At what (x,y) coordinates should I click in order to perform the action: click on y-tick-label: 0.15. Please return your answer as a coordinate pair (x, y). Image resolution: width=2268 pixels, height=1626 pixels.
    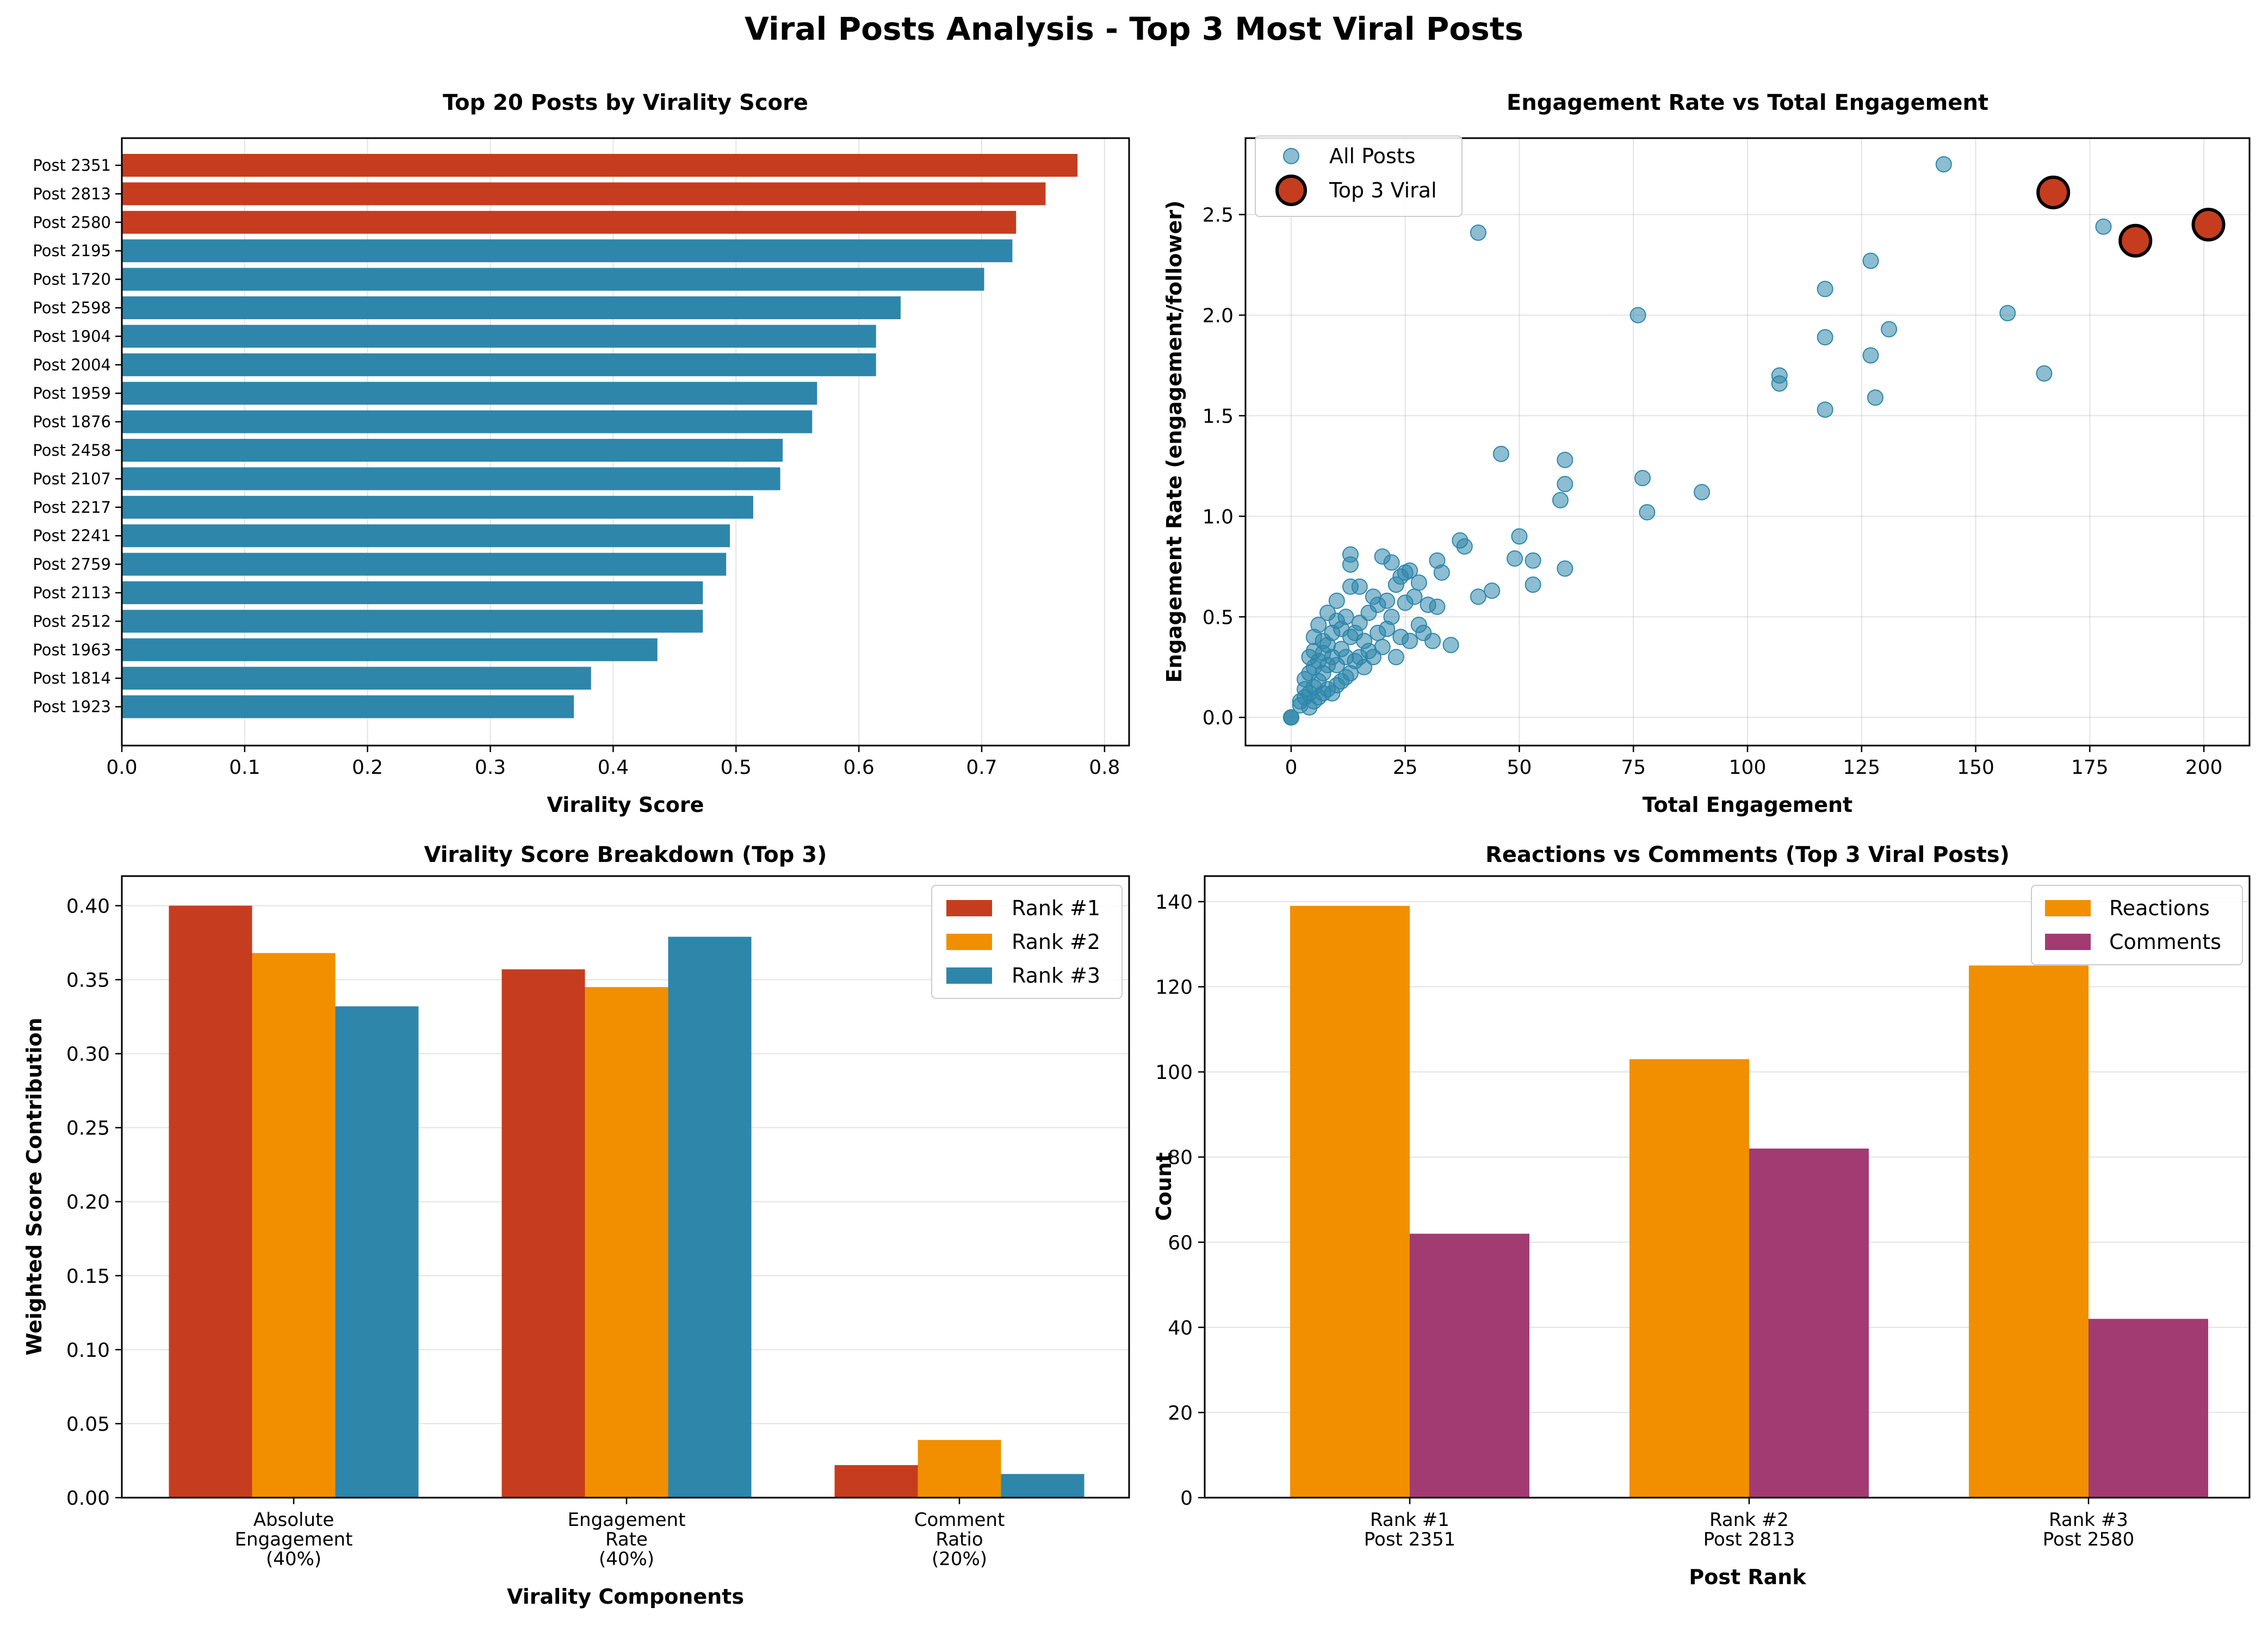
    Looking at the image, I should click on (88, 1276).